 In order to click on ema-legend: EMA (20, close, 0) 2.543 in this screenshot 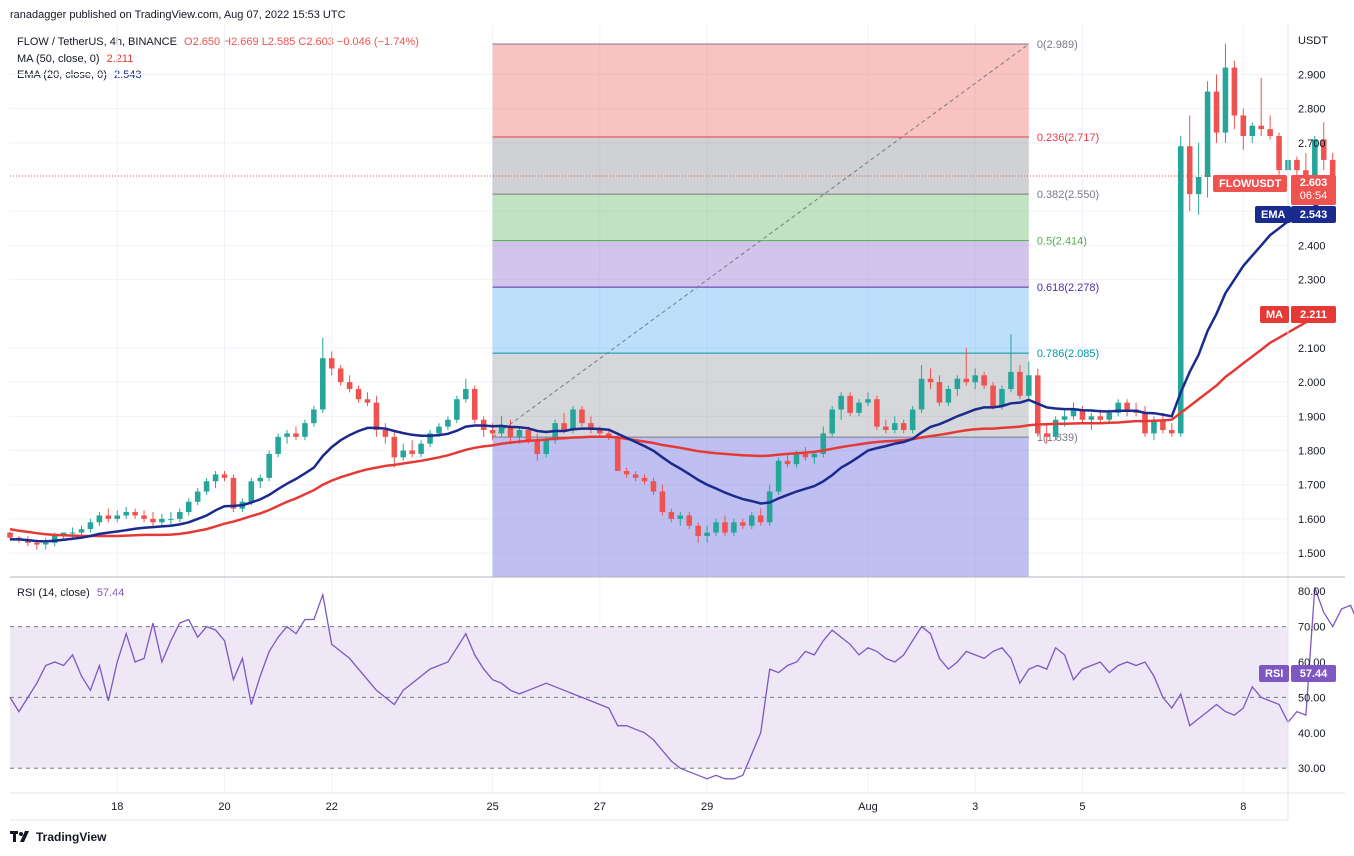, I will do `click(79, 75)`.